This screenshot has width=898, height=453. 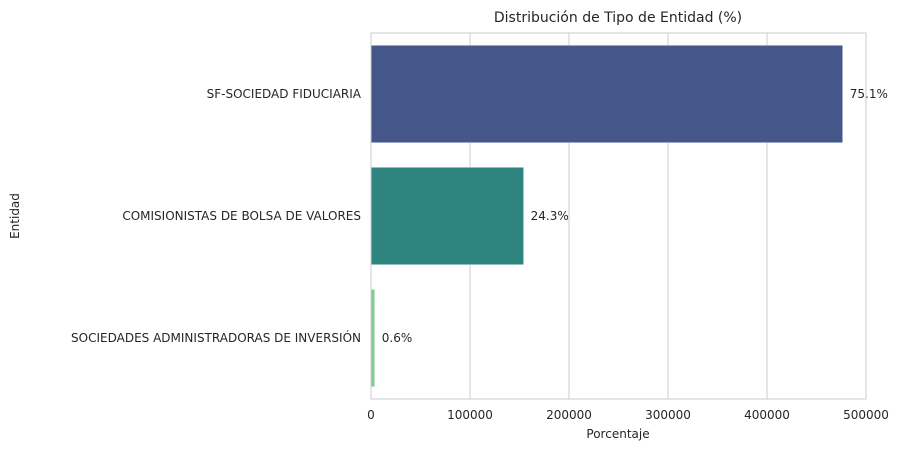 What do you see at coordinates (550, 216) in the screenshot?
I see `bar-data-label: 24.3%` at bounding box center [550, 216].